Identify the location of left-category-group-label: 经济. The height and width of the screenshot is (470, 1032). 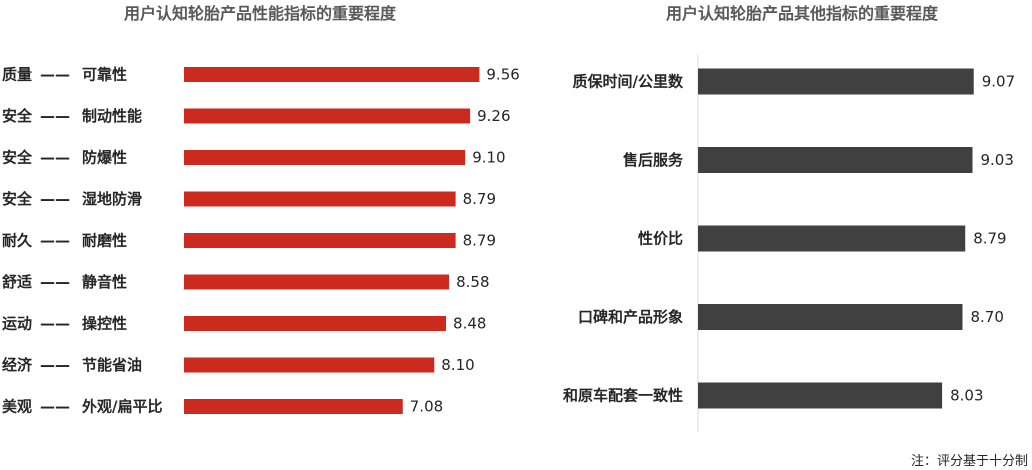
(17, 365).